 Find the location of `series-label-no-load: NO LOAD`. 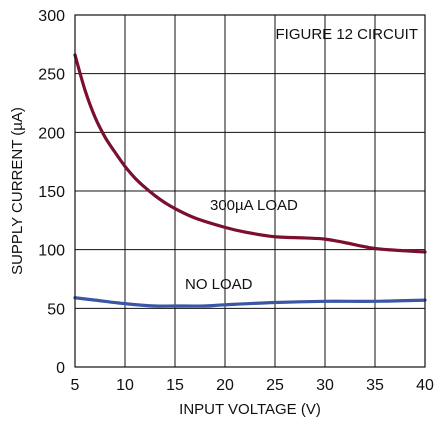

series-label-no-load: NO LOAD is located at coordinates (219, 284).